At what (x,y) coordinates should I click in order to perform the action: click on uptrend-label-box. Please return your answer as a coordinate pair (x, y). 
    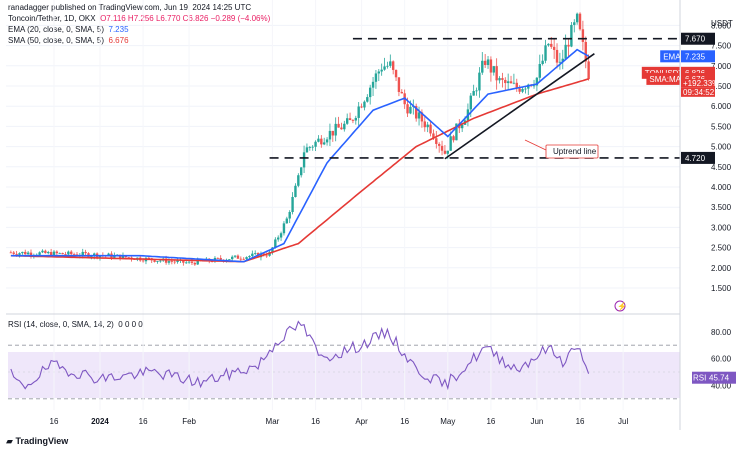
    Looking at the image, I should click on (572, 151).